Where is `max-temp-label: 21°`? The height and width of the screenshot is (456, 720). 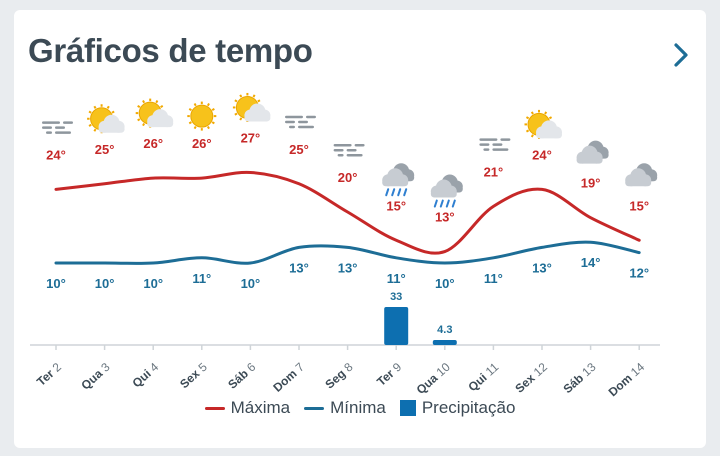
max-temp-label: 21° is located at coordinates (494, 171).